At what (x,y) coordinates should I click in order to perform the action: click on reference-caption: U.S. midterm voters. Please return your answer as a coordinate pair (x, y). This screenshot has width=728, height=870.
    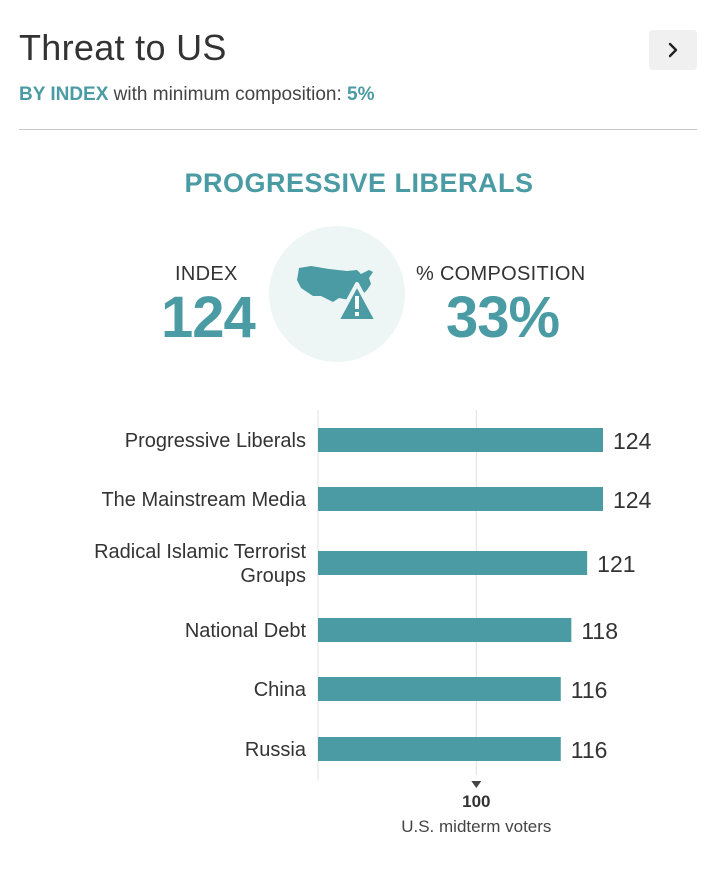
    Looking at the image, I should click on (476, 826).